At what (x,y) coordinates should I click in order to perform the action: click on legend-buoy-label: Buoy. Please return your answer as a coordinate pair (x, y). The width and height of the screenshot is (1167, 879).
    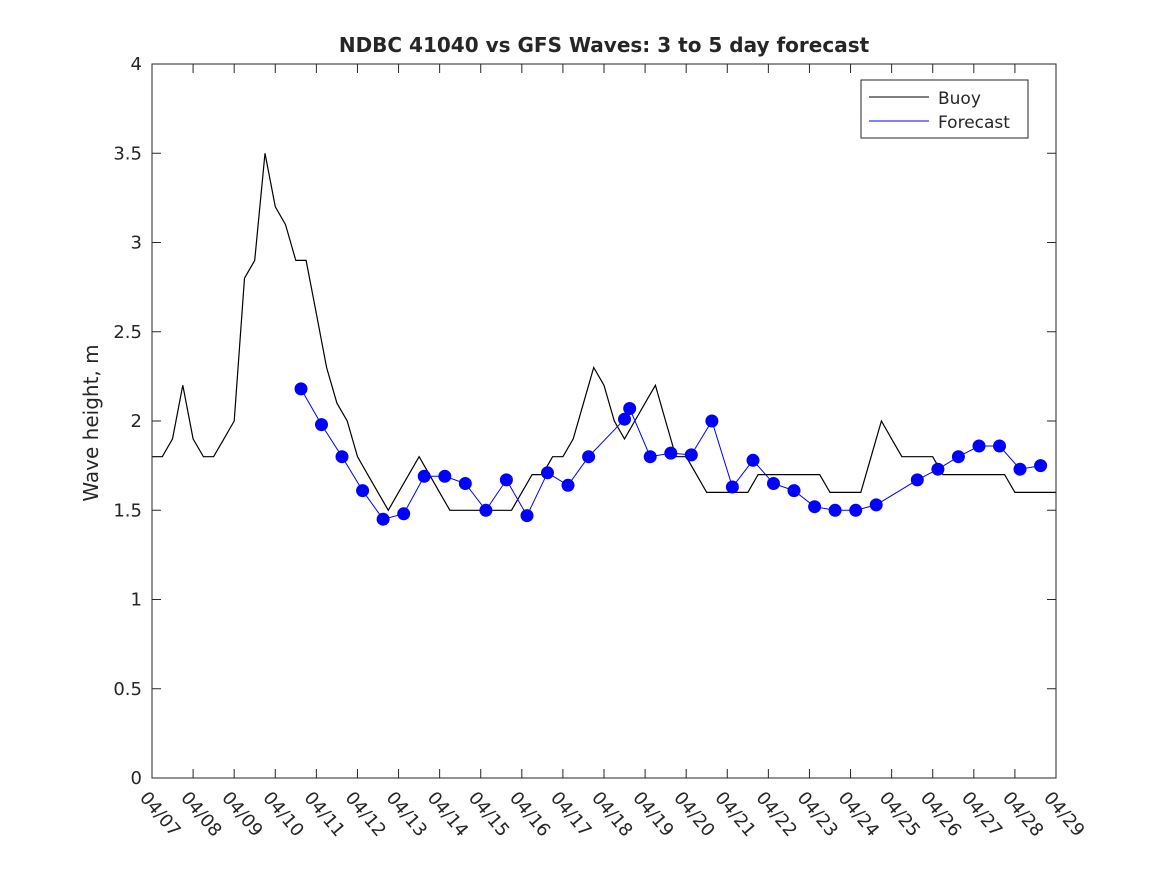
    Looking at the image, I should click on (959, 99).